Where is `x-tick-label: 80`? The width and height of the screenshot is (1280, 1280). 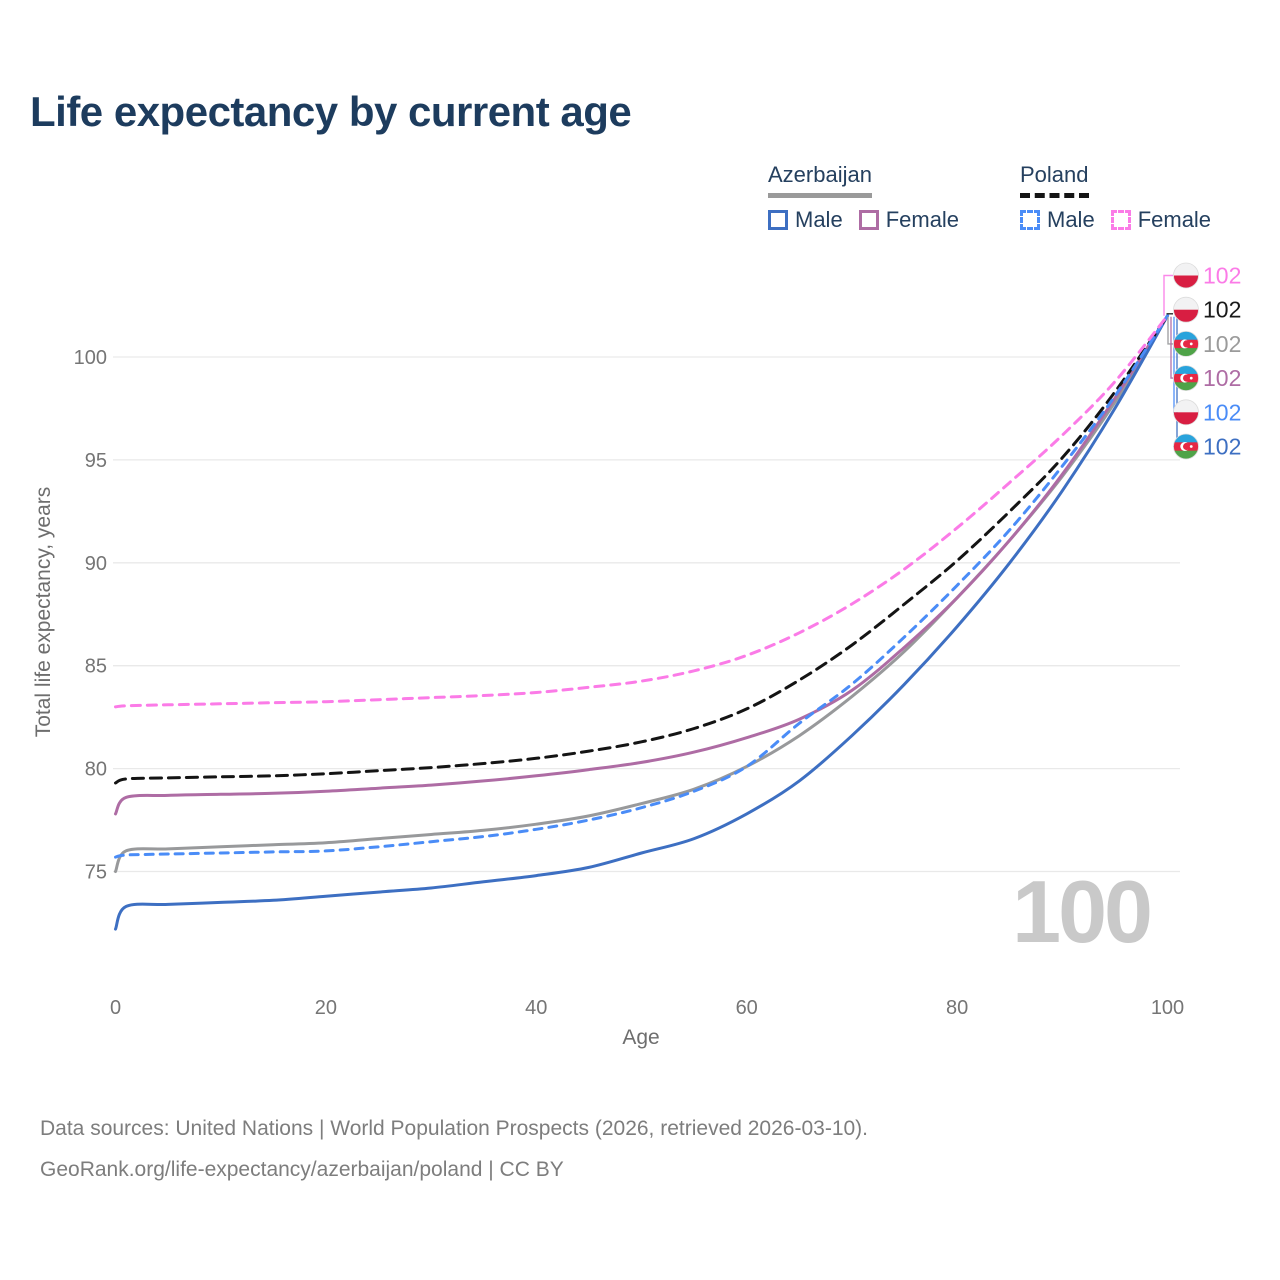 x-tick-label: 80 is located at coordinates (957, 1008).